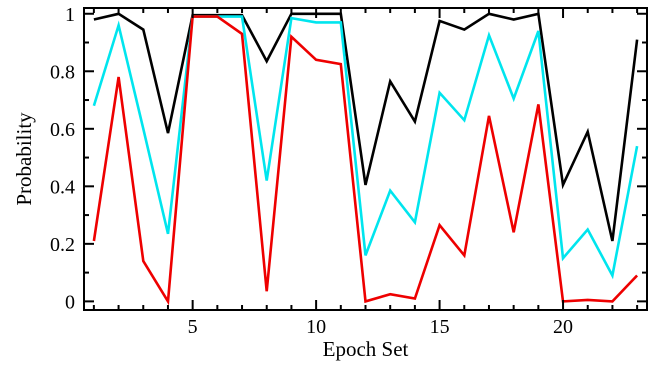  What do you see at coordinates (70, 302) in the screenshot?
I see `y-tick-label: 0` at bounding box center [70, 302].